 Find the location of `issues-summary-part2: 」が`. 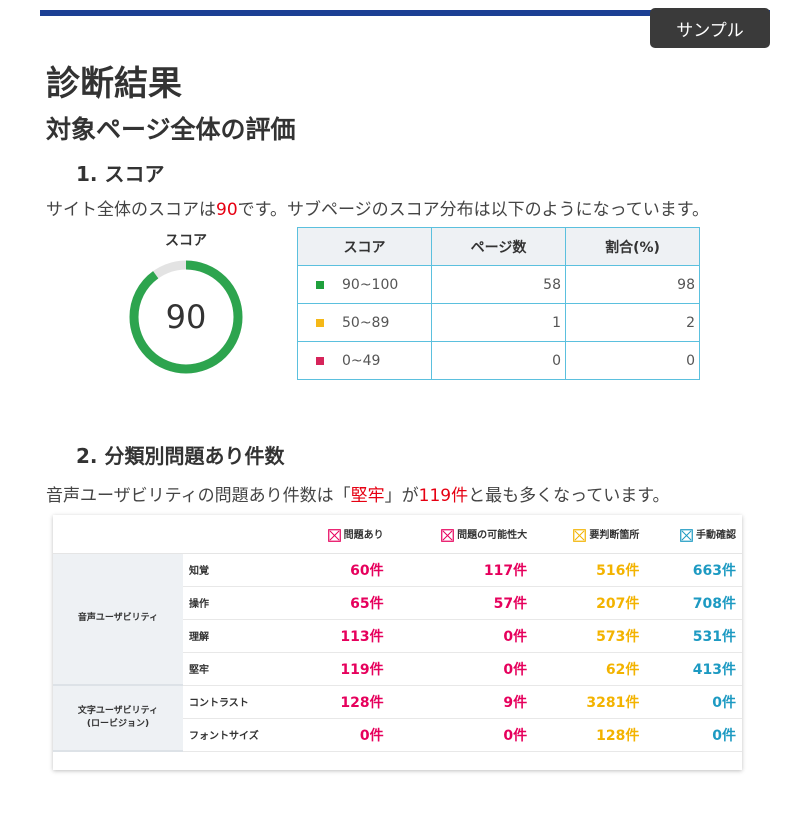

issues-summary-part2: 」が is located at coordinates (401, 496).